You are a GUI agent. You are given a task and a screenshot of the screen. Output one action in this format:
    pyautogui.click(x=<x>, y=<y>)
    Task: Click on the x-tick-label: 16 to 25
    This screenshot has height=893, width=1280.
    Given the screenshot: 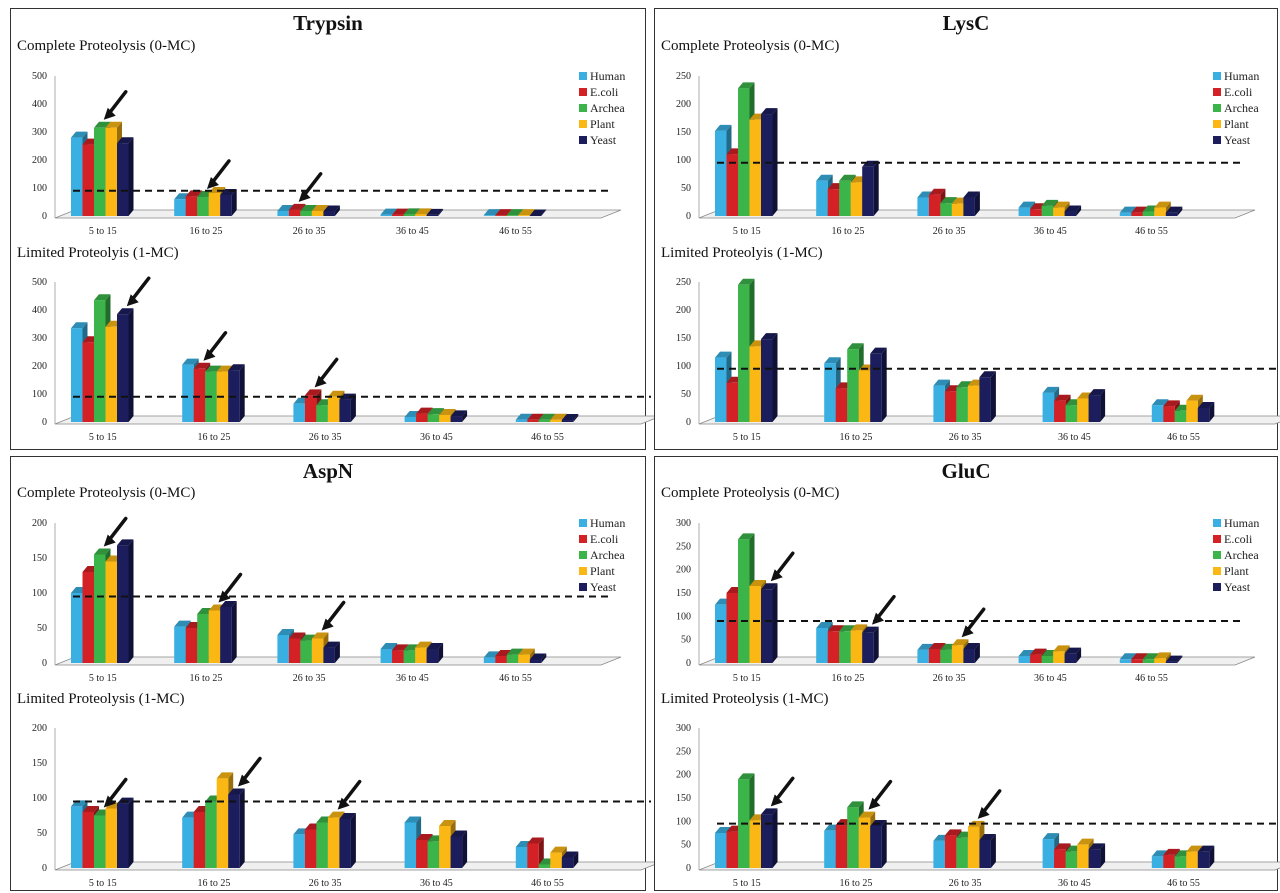 What is the action you would take?
    pyautogui.click(x=848, y=231)
    